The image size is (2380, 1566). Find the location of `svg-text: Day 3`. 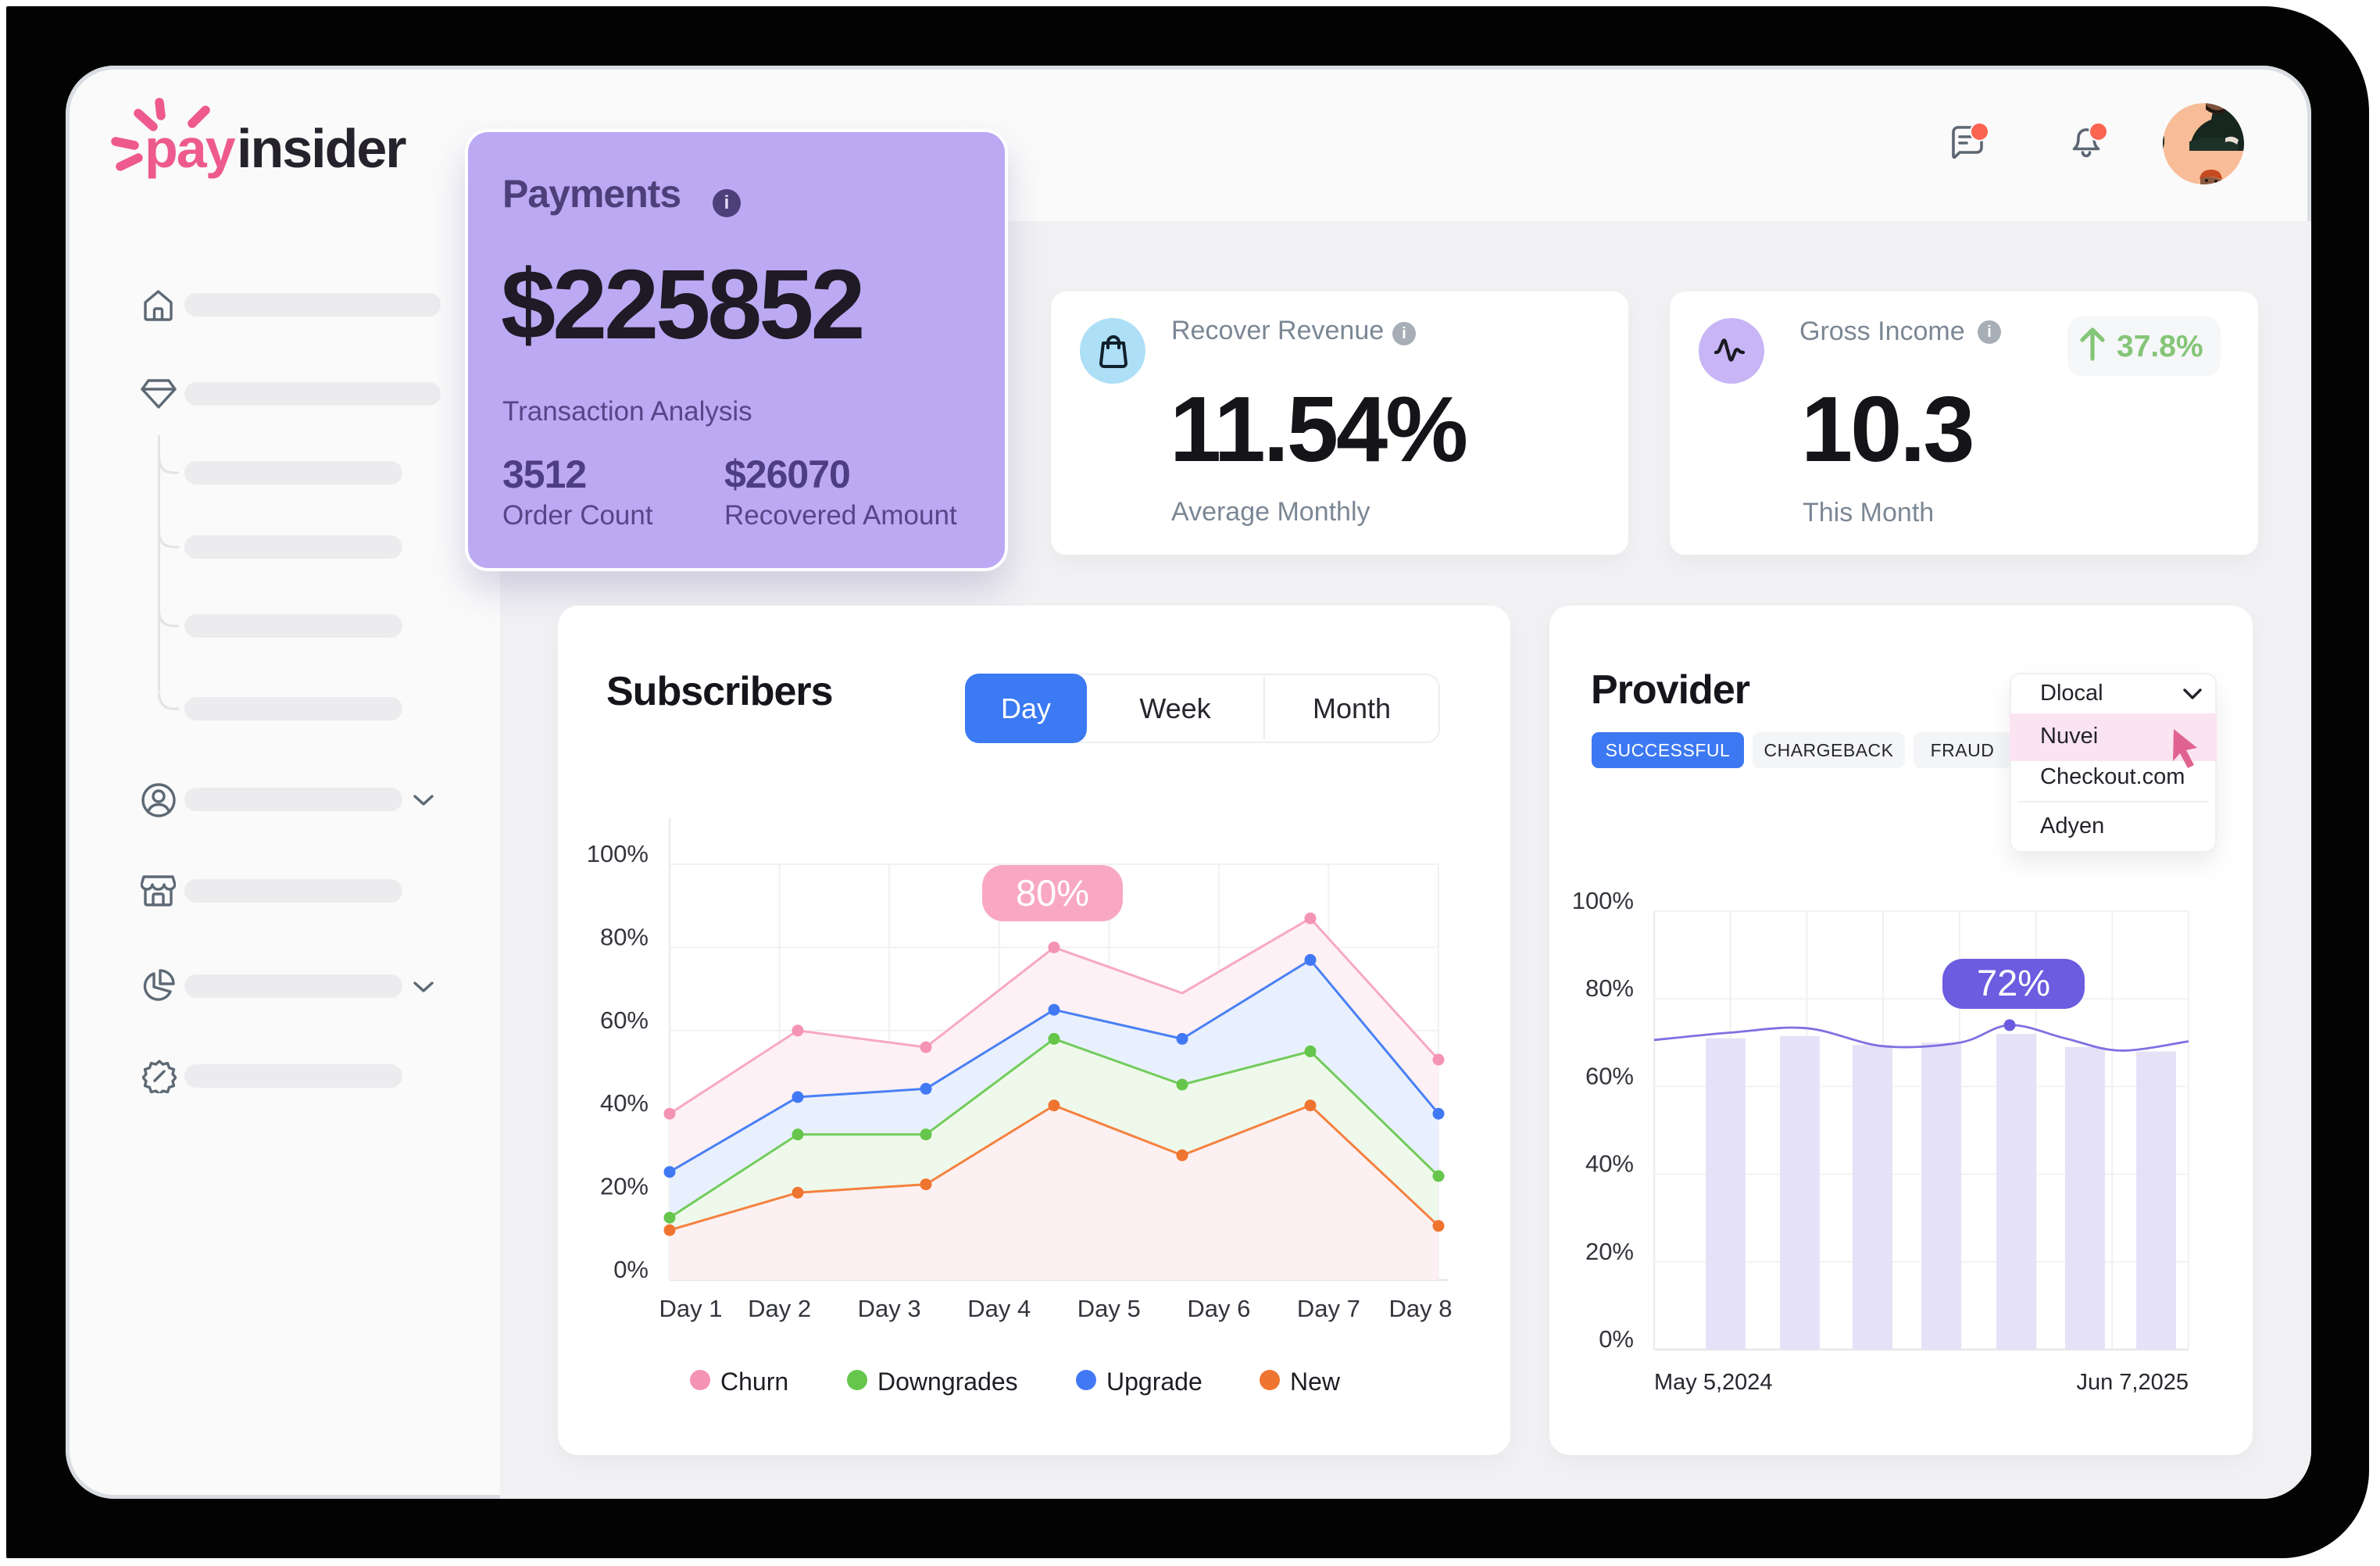

svg-text: Day 3 is located at coordinates (889, 1308).